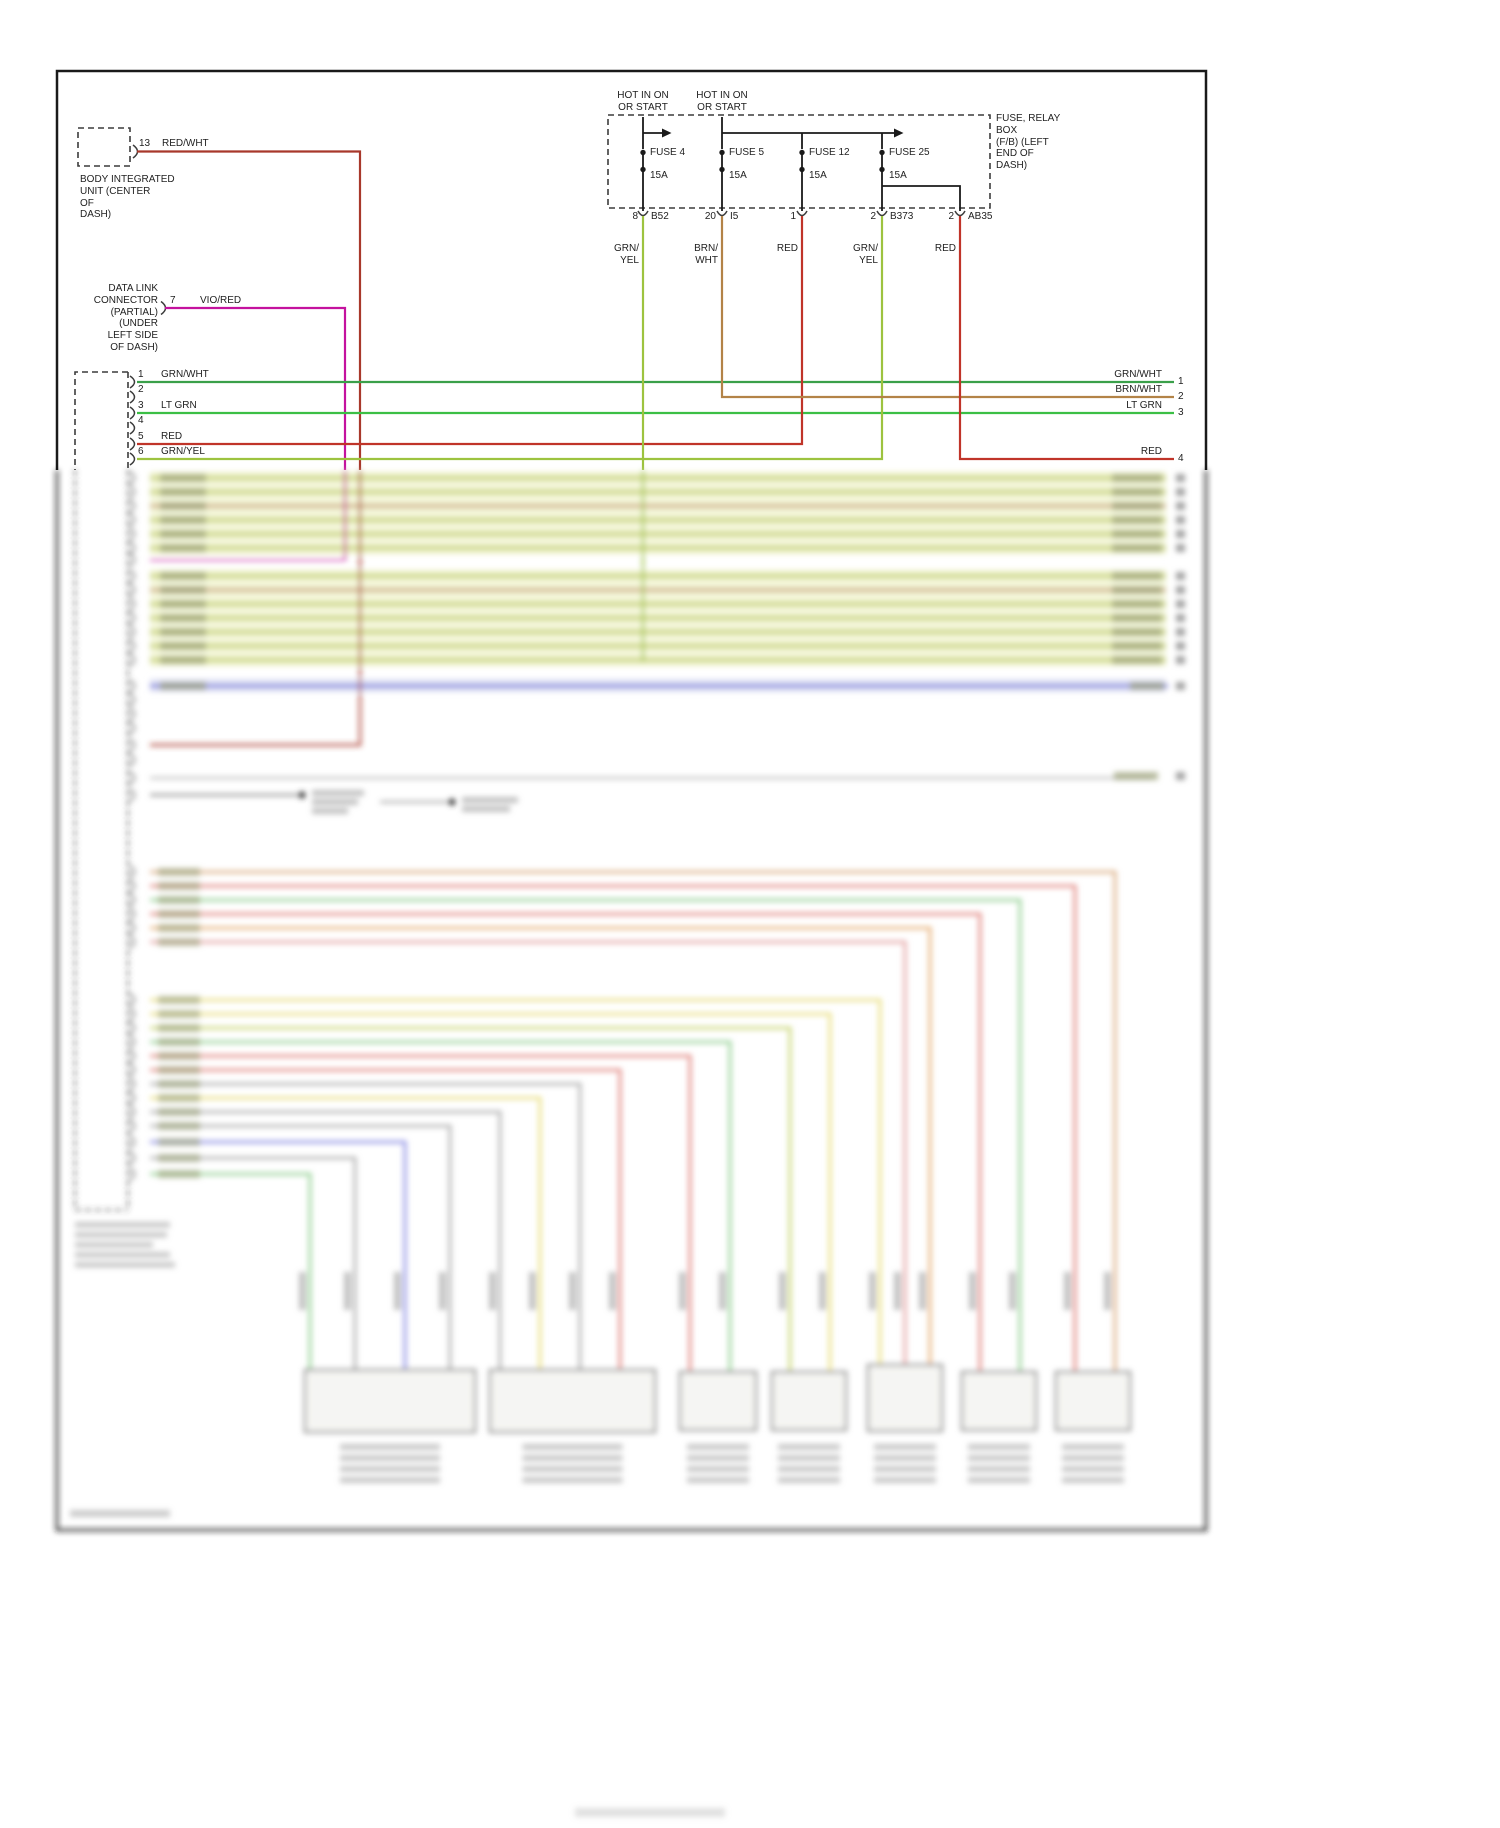 This screenshot has width=1500, height=1828. I want to click on wire-red-wht, so click(249, 310).